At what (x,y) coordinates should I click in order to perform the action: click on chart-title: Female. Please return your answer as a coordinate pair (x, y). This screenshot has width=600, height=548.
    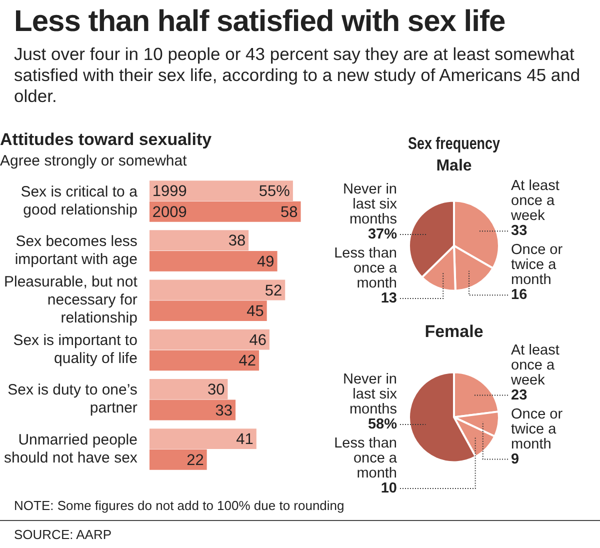
    Looking at the image, I should click on (454, 331).